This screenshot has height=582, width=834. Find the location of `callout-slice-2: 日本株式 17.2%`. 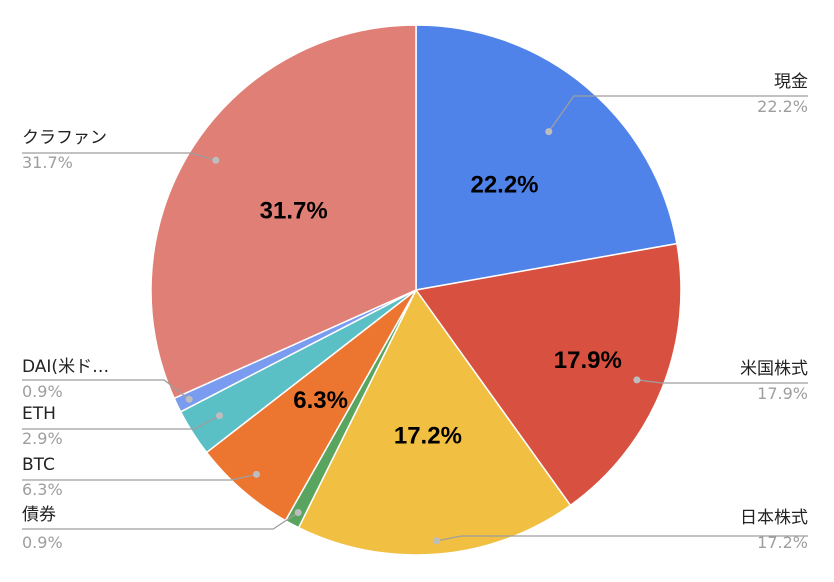

callout-slice-2: 日本株式 17.2% is located at coordinates (620, 530).